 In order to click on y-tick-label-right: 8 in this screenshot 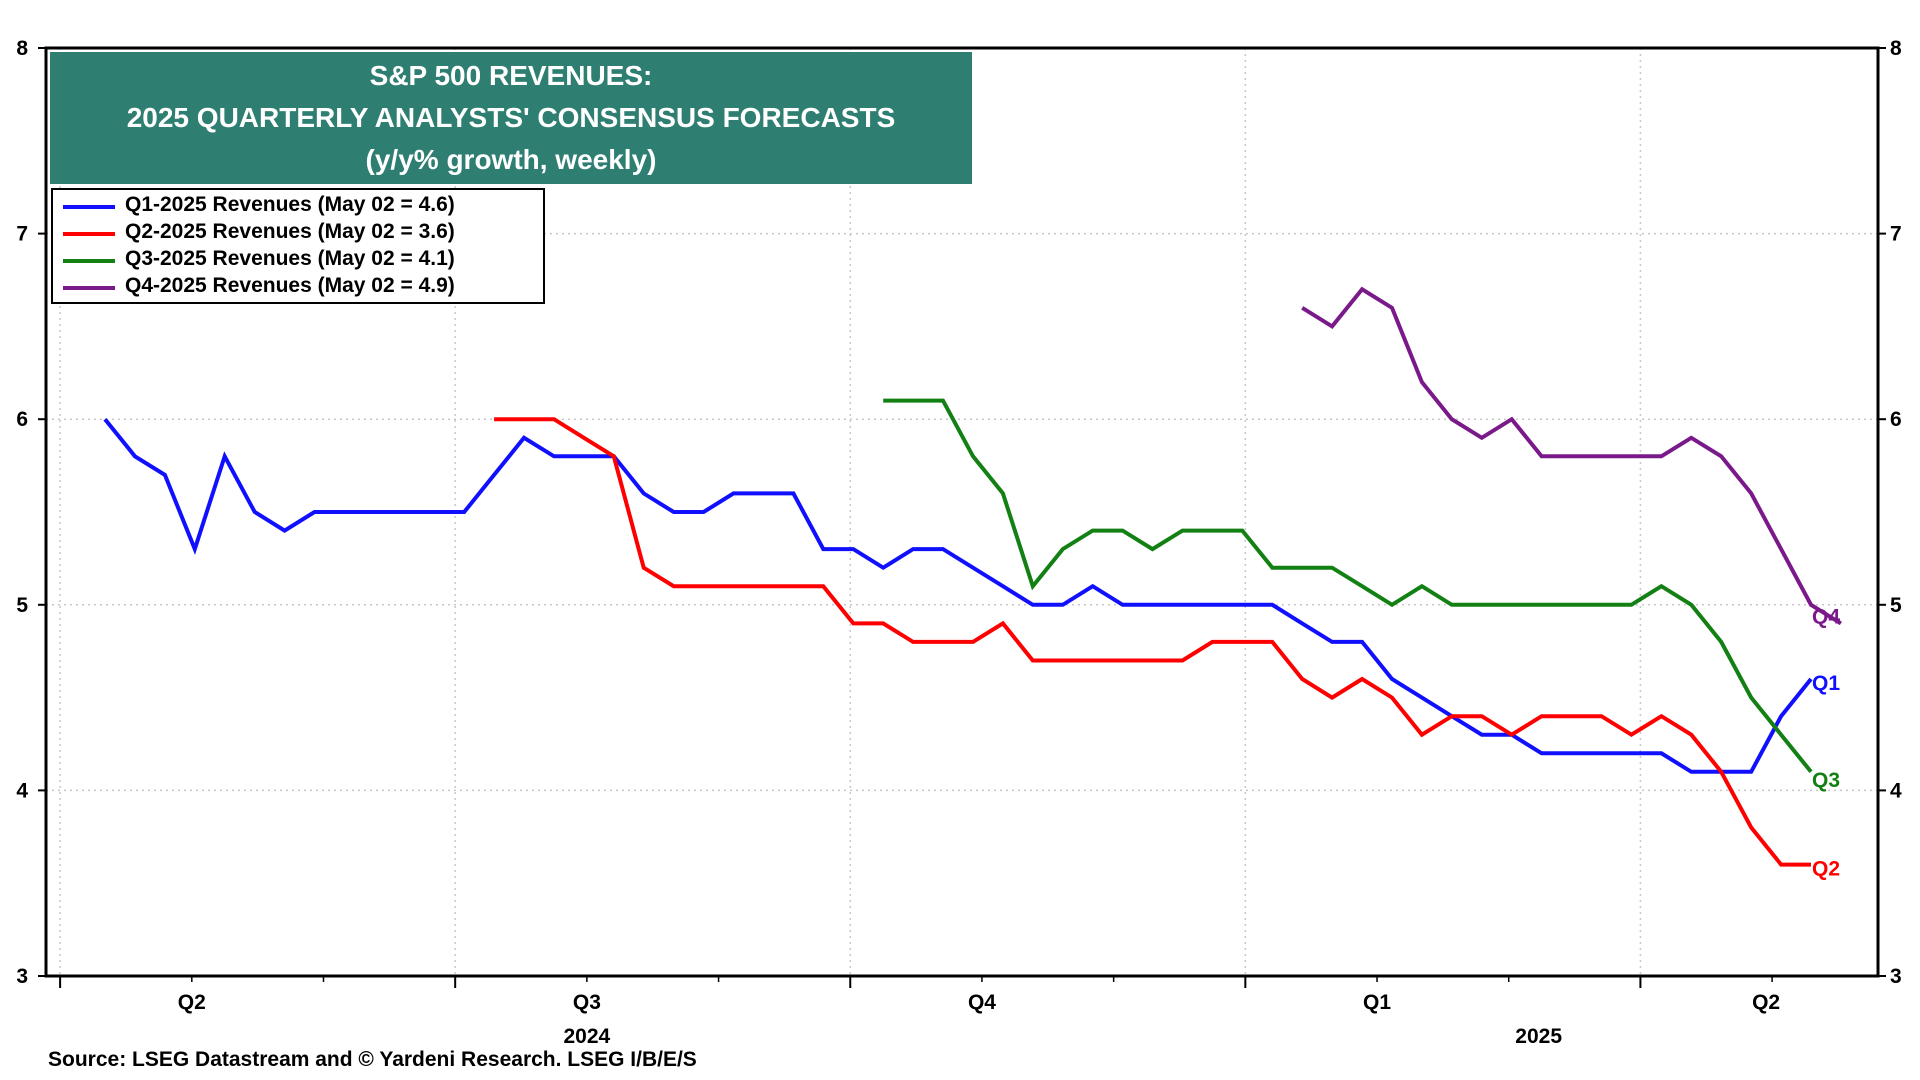, I will do `click(1896, 48)`.